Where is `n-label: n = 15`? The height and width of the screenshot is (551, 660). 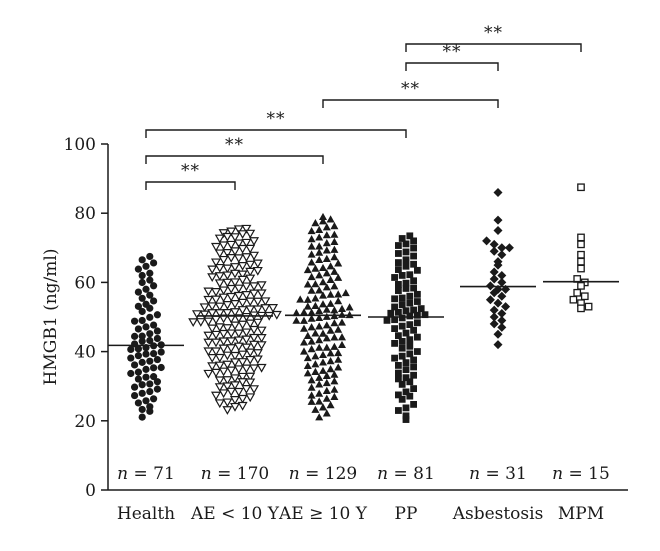
n-label: n = 15 is located at coordinates (581, 474).